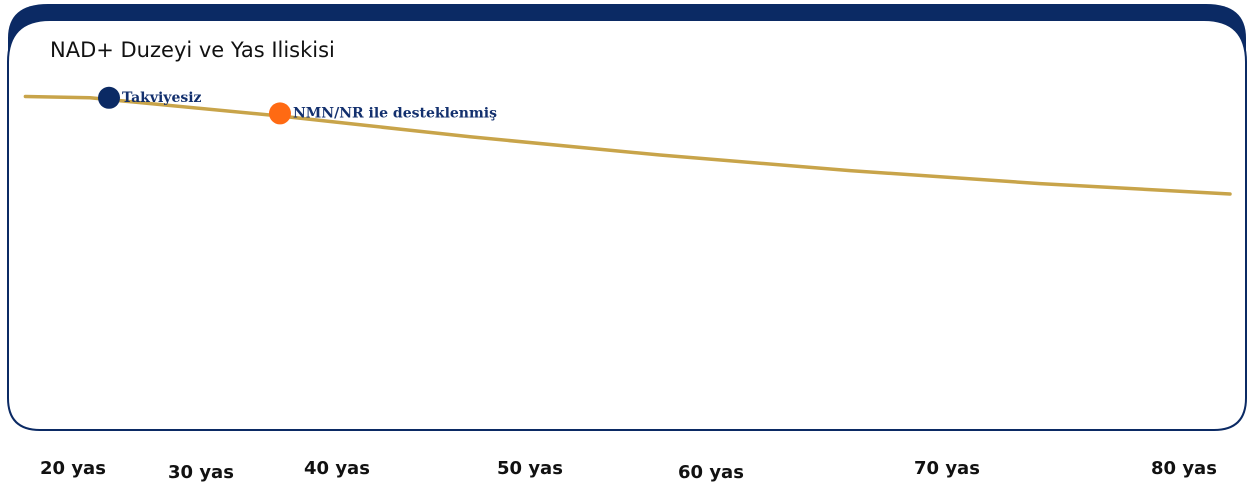 The width and height of the screenshot is (1249, 503). I want to click on x-tick-label: 50 yas, so click(530, 468).